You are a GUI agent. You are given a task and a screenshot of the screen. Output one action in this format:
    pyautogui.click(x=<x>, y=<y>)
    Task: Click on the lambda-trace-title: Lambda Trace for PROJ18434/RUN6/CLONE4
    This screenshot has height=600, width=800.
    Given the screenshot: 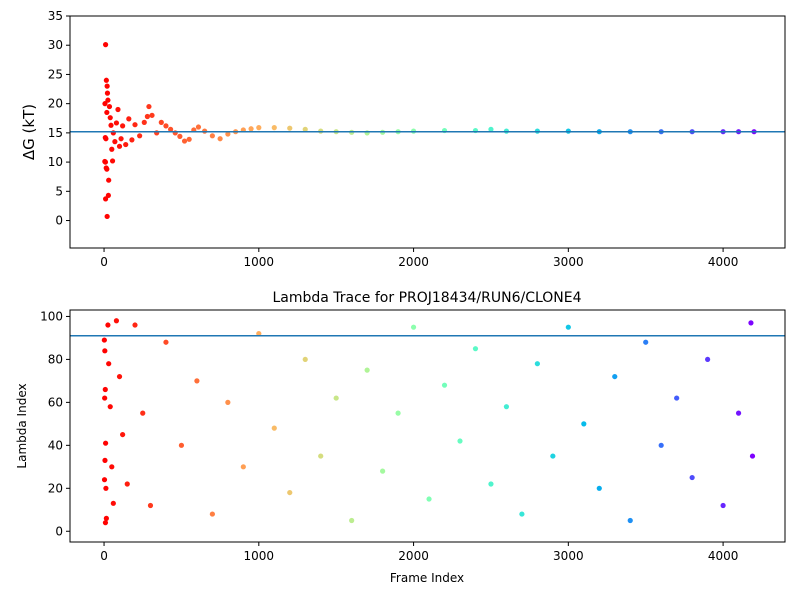 What is the action you would take?
    pyautogui.click(x=426, y=298)
    